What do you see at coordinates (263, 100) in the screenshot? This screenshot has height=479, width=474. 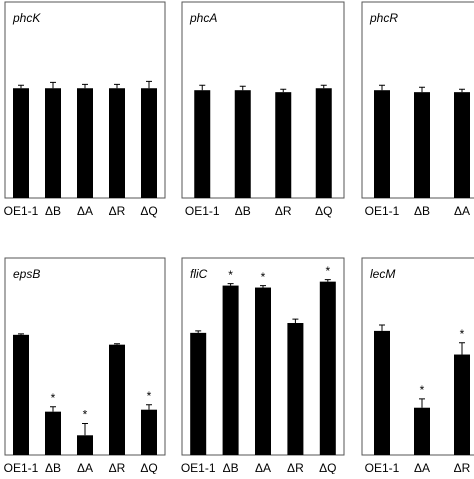 I see `panel-frame` at bounding box center [263, 100].